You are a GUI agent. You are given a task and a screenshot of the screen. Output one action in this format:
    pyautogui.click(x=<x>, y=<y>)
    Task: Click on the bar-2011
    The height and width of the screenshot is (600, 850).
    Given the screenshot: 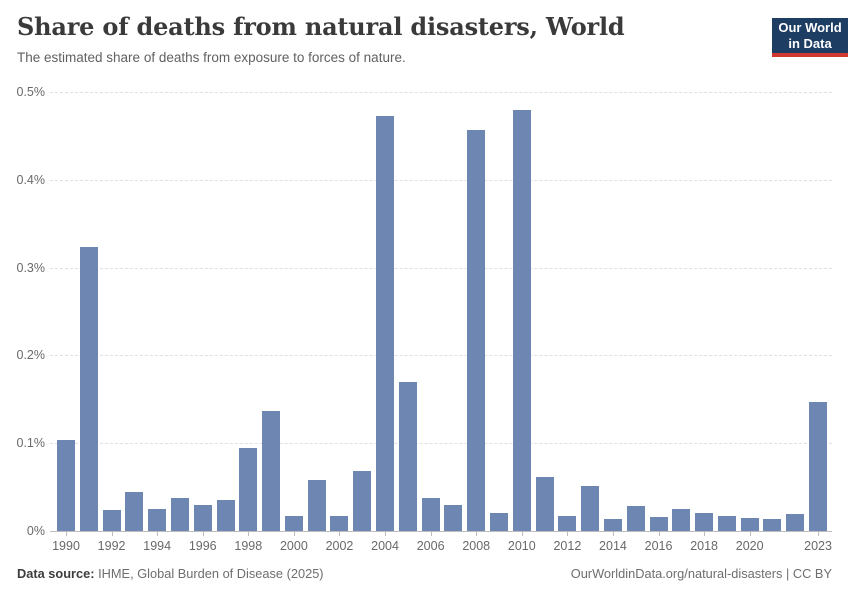 What is the action you would take?
    pyautogui.click(x=544, y=504)
    